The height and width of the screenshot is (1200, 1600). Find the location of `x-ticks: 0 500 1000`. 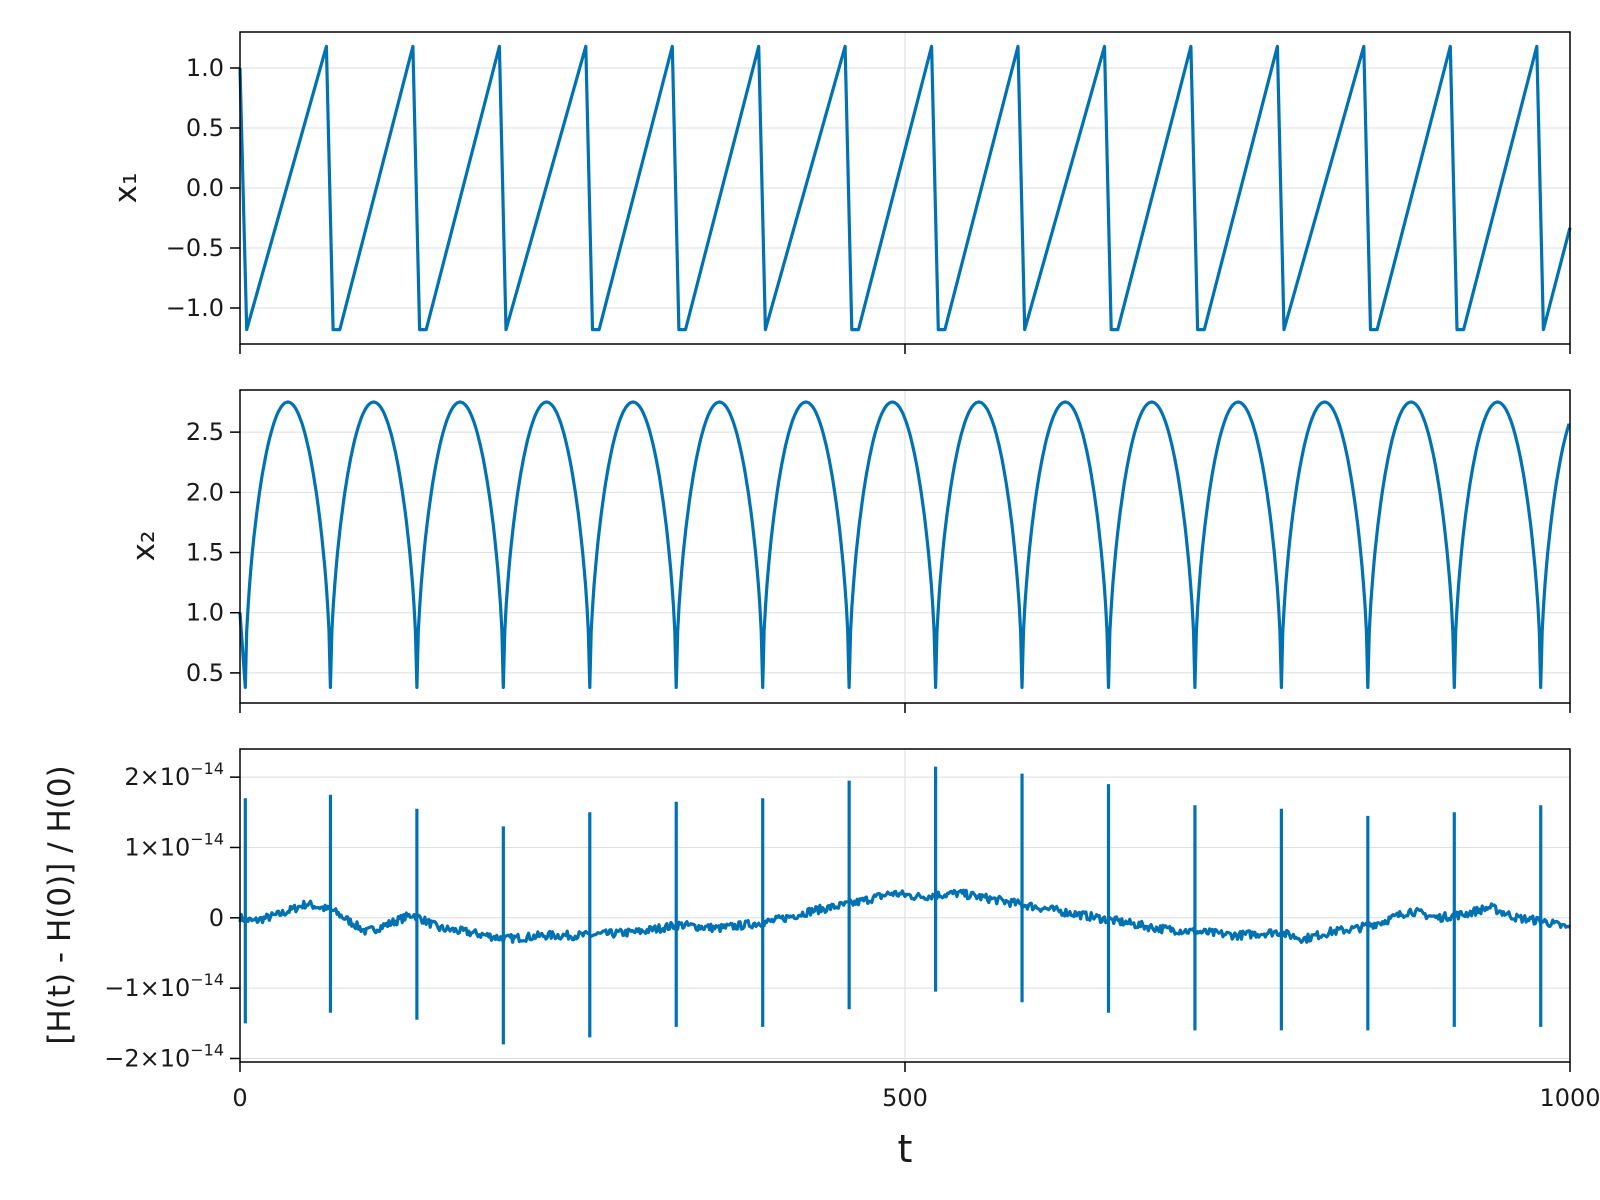

x-ticks: 0 500 1000 is located at coordinates (916, 1087).